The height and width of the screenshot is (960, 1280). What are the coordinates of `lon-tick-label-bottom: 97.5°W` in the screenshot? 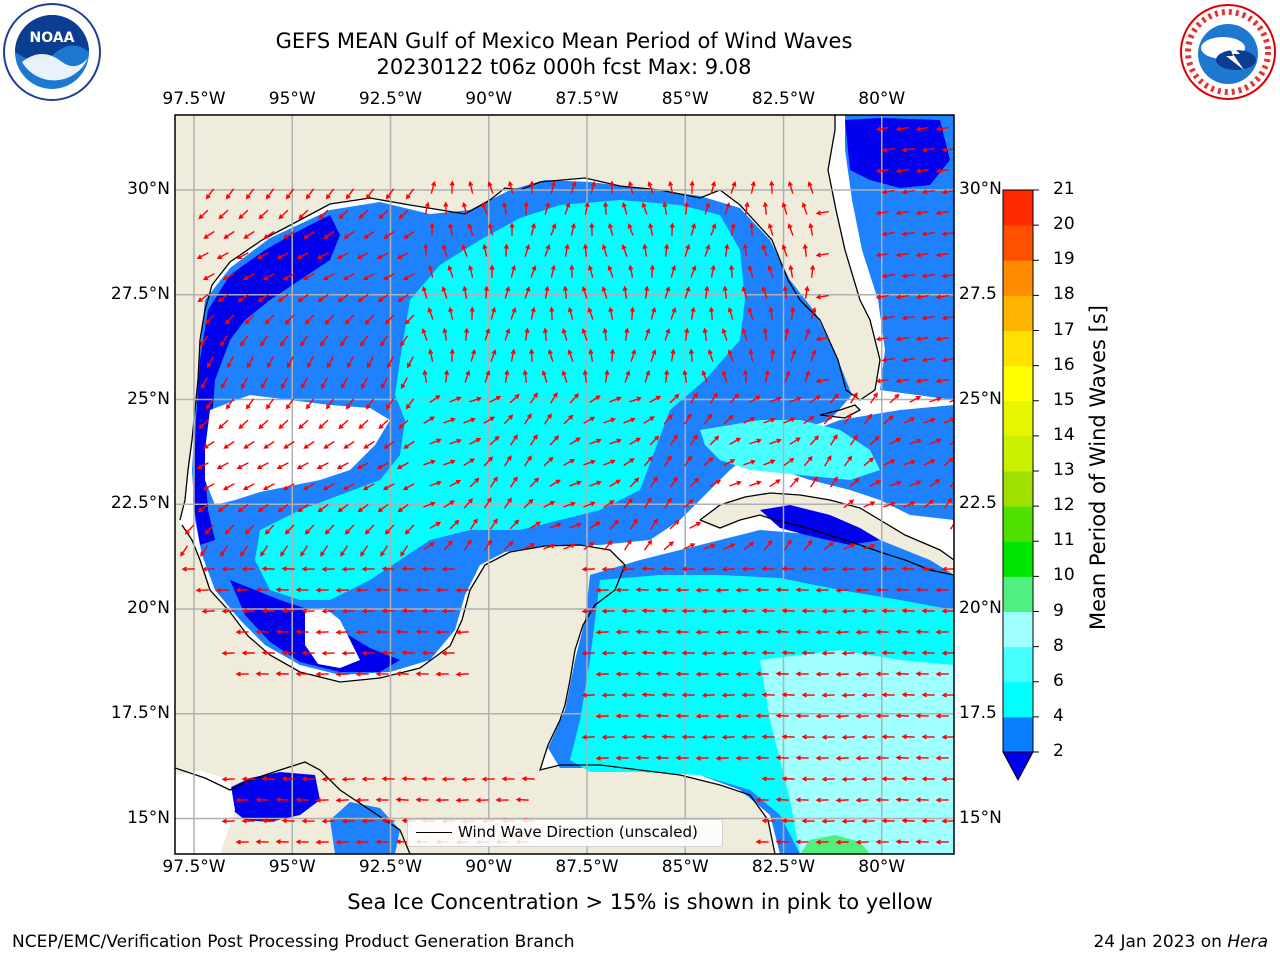 It's located at (194, 867).